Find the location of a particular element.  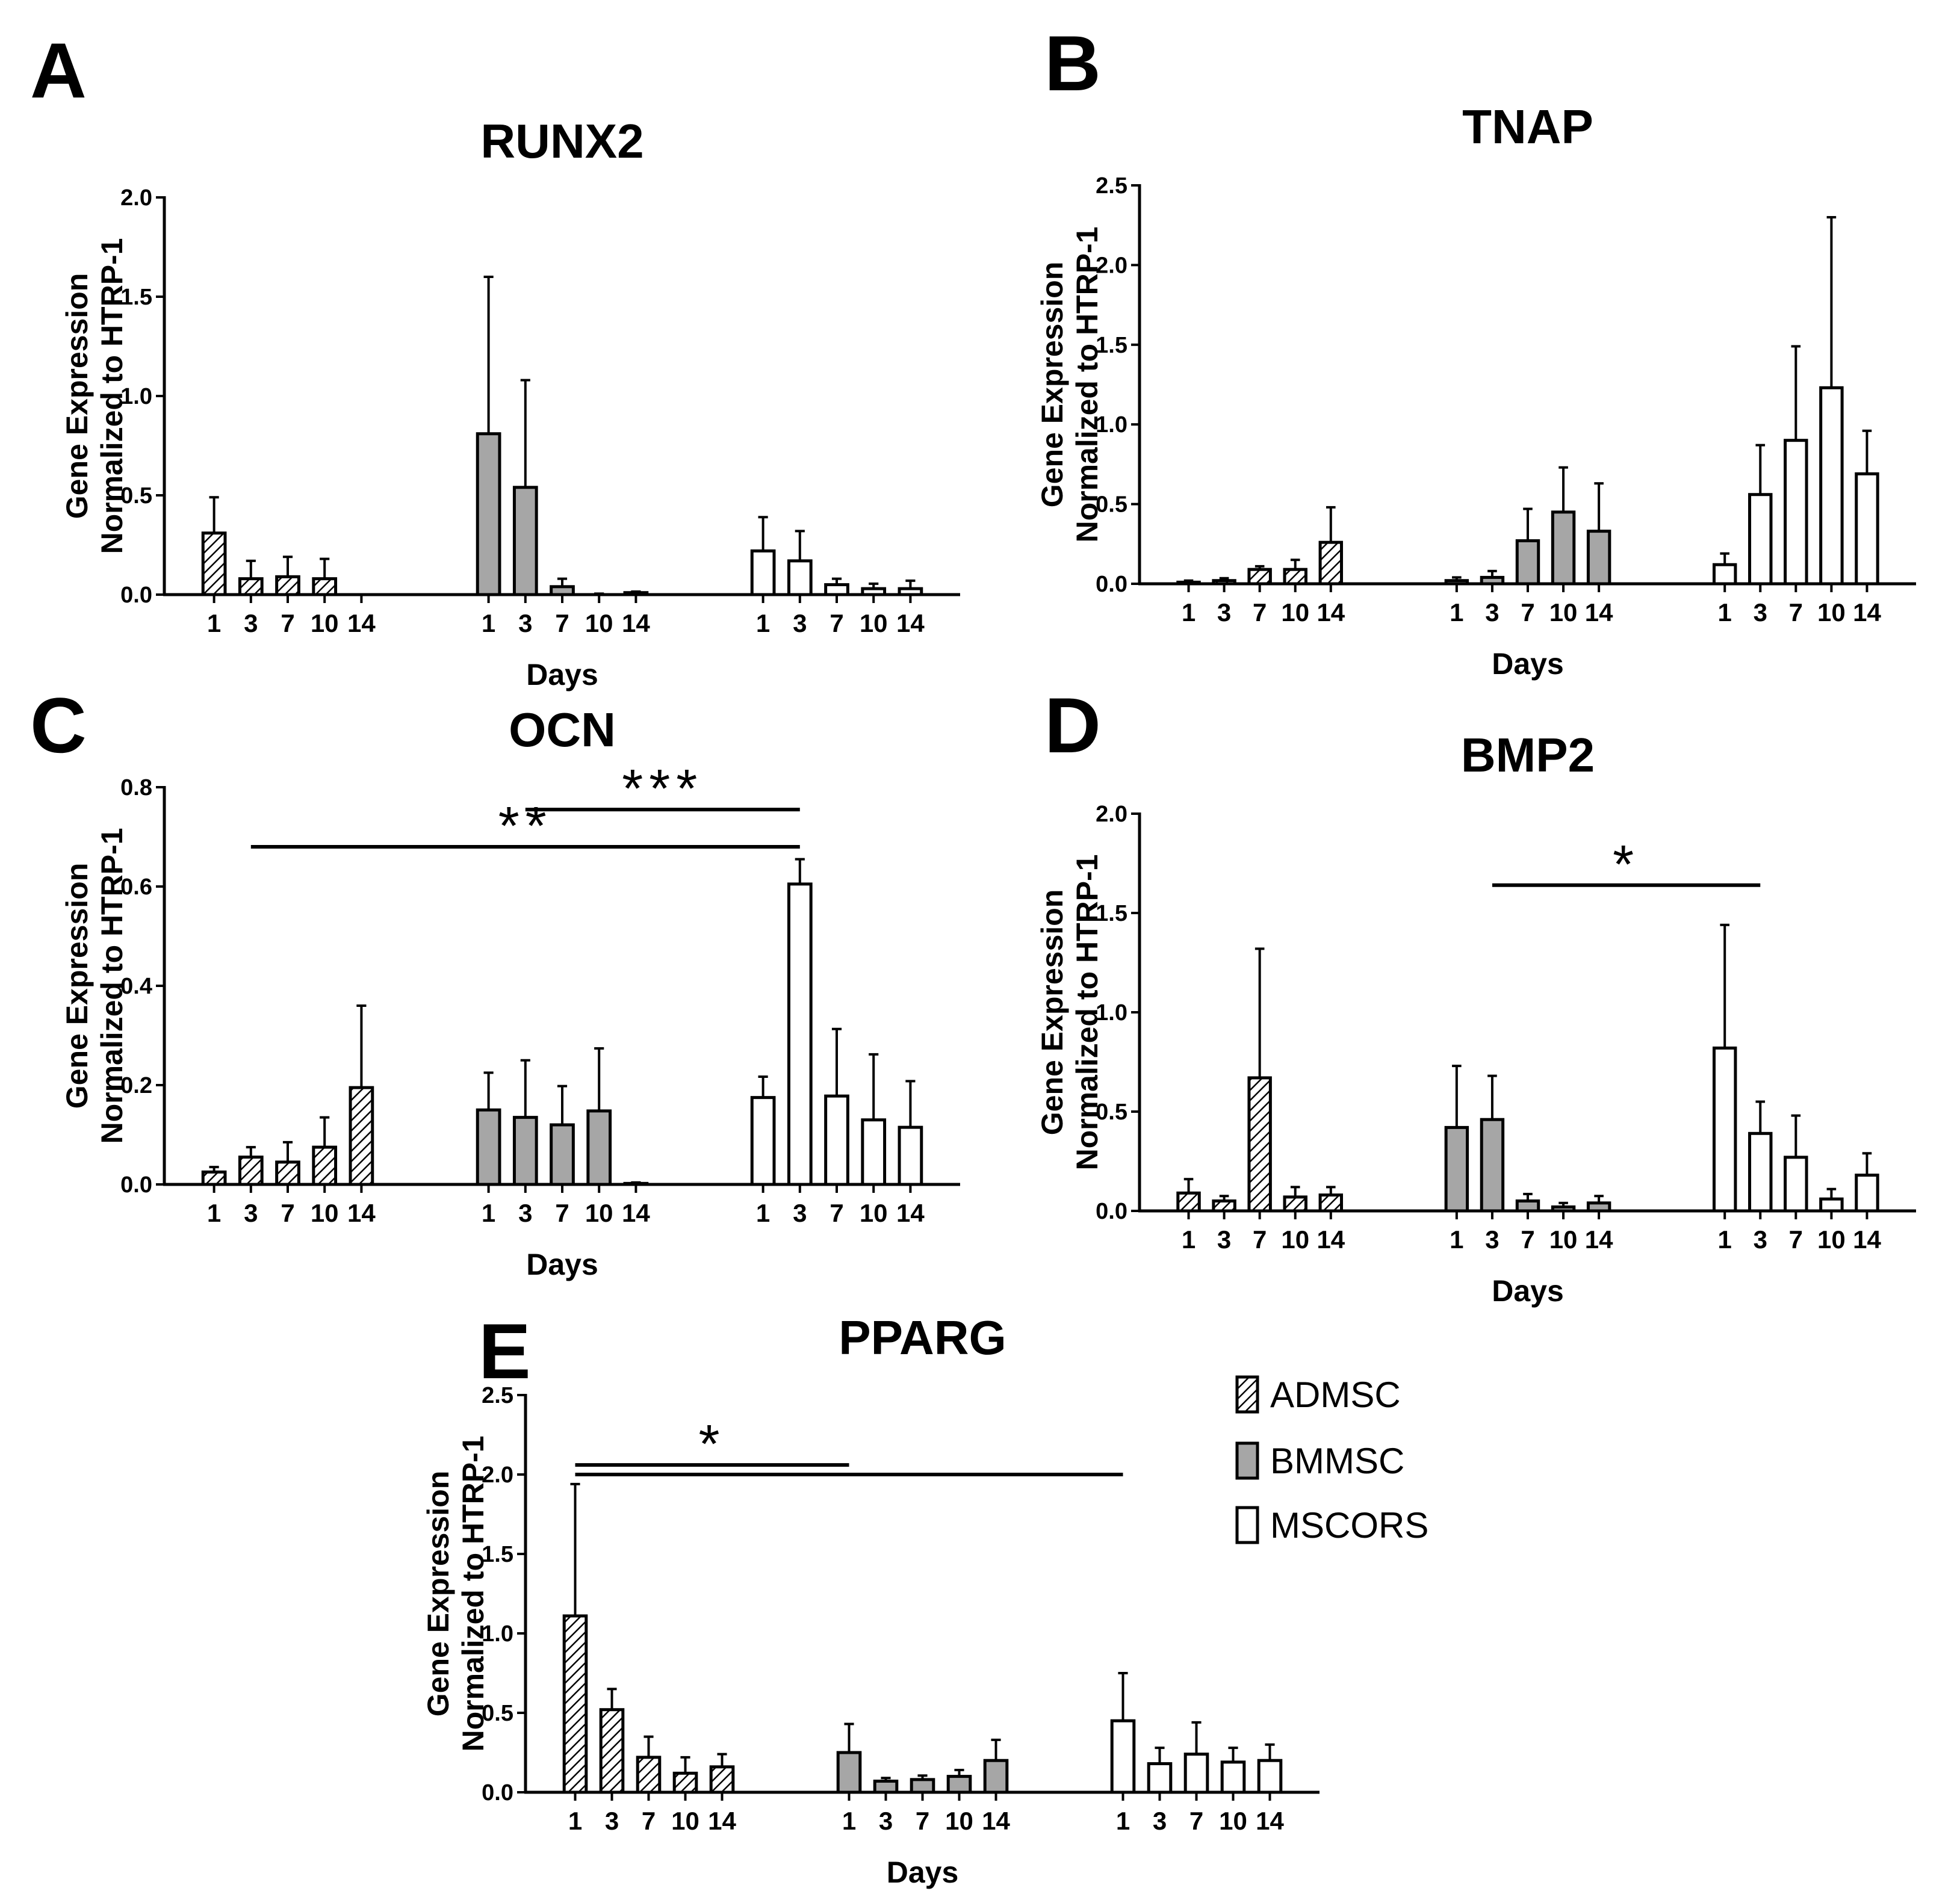

panel-letter-a: A is located at coordinates (58, 70).